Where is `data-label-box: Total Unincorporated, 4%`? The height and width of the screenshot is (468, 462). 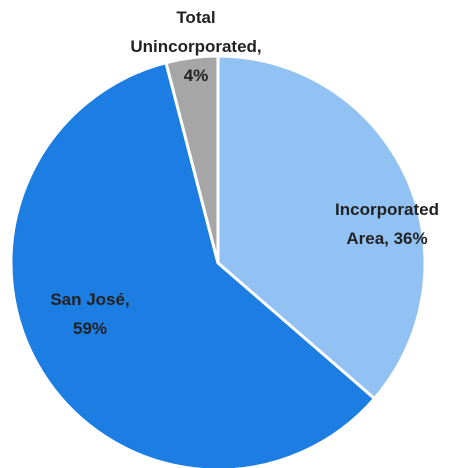 data-label-box: Total Unincorporated, 4% is located at coordinates (196, 46).